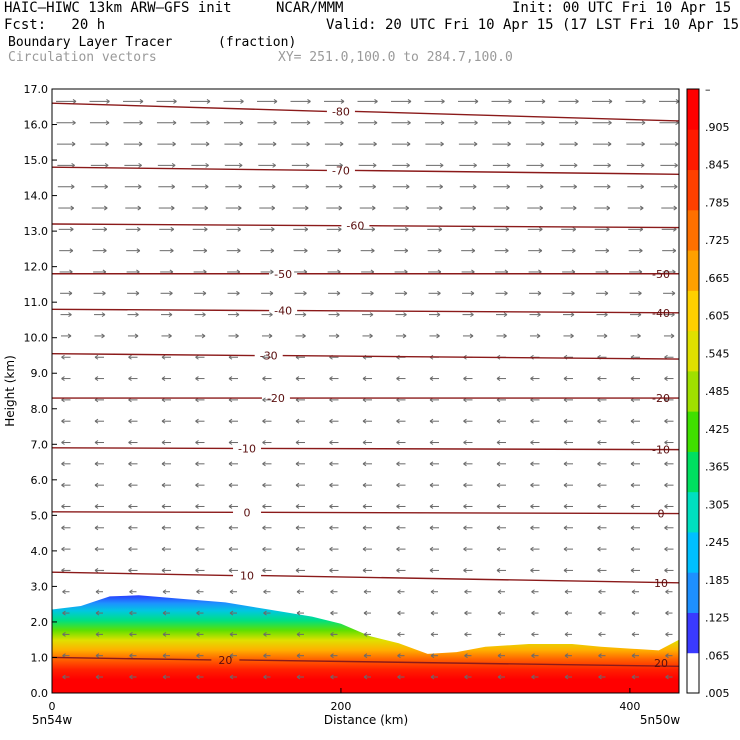  I want to click on y-tick-label: 13.0, so click(36, 231).